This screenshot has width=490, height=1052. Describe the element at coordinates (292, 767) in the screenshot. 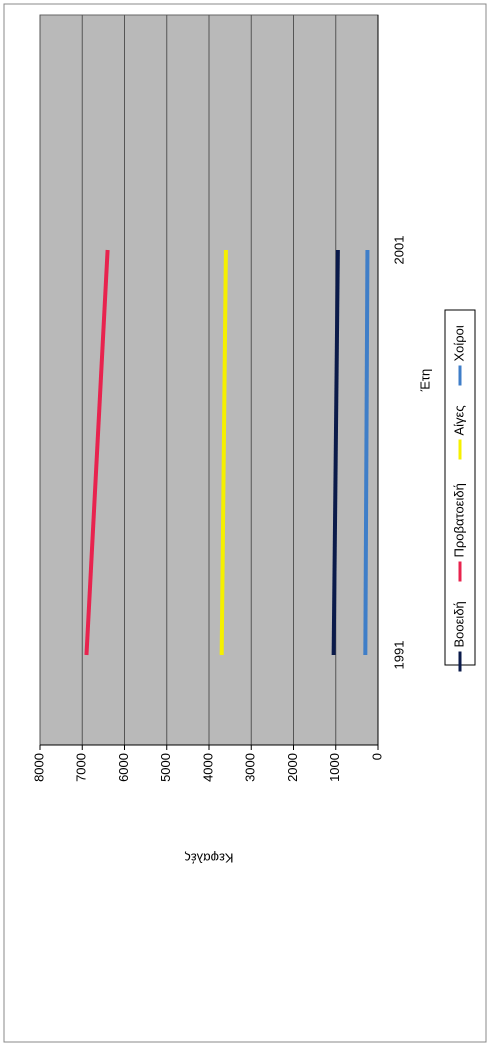

I see `y-tick-label: 2000` at that location.